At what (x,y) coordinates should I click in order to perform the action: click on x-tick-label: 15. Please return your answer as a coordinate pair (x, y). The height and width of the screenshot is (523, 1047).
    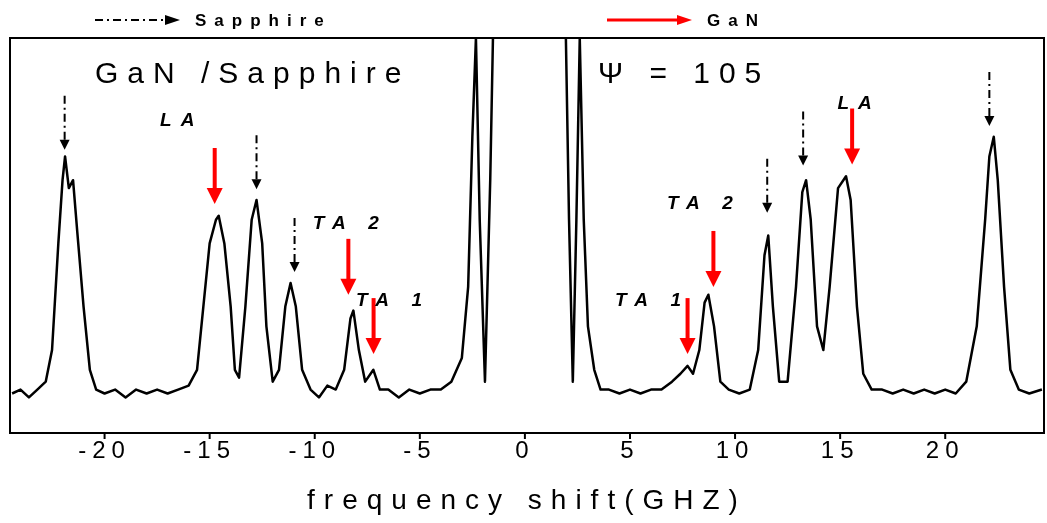
    Looking at the image, I should click on (840, 450).